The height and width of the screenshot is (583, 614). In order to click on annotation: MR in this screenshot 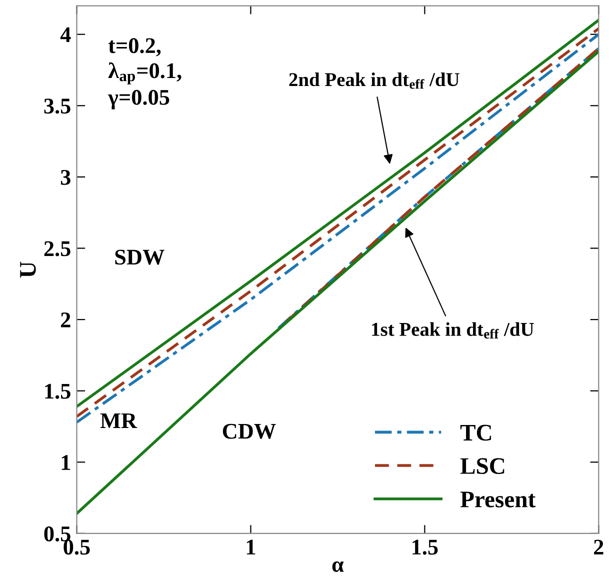, I will do `click(119, 420)`.